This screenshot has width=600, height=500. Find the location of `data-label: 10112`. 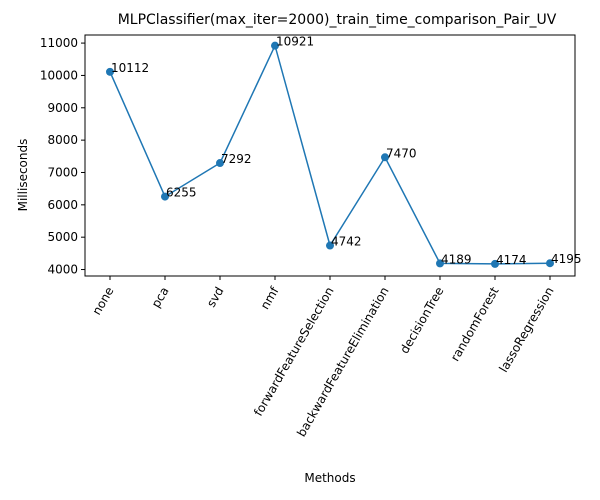

data-label: 10112 is located at coordinates (130, 68).